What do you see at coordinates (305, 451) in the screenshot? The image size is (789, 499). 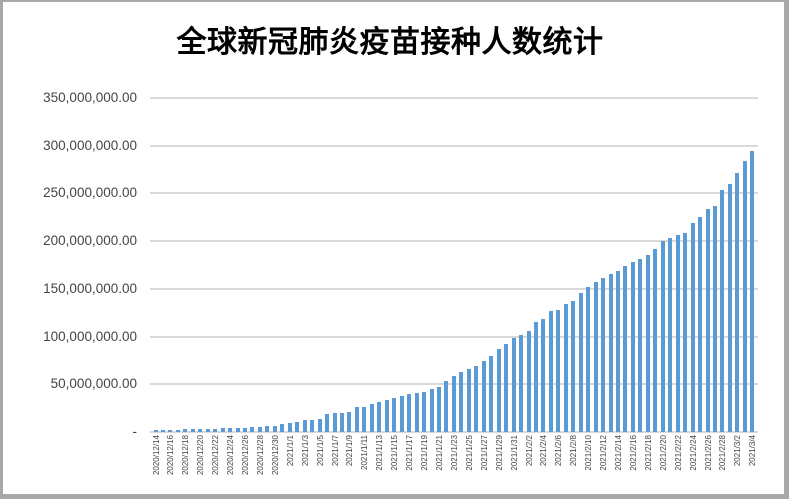 I see `x-axis-tick-label: 2021/1/3` at bounding box center [305, 451].